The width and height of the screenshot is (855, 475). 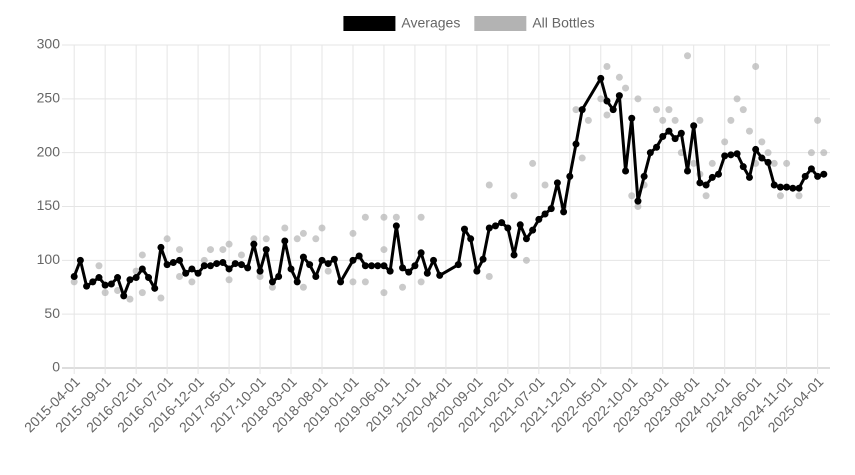 I want to click on y-tick-label: 0, so click(x=56, y=367).